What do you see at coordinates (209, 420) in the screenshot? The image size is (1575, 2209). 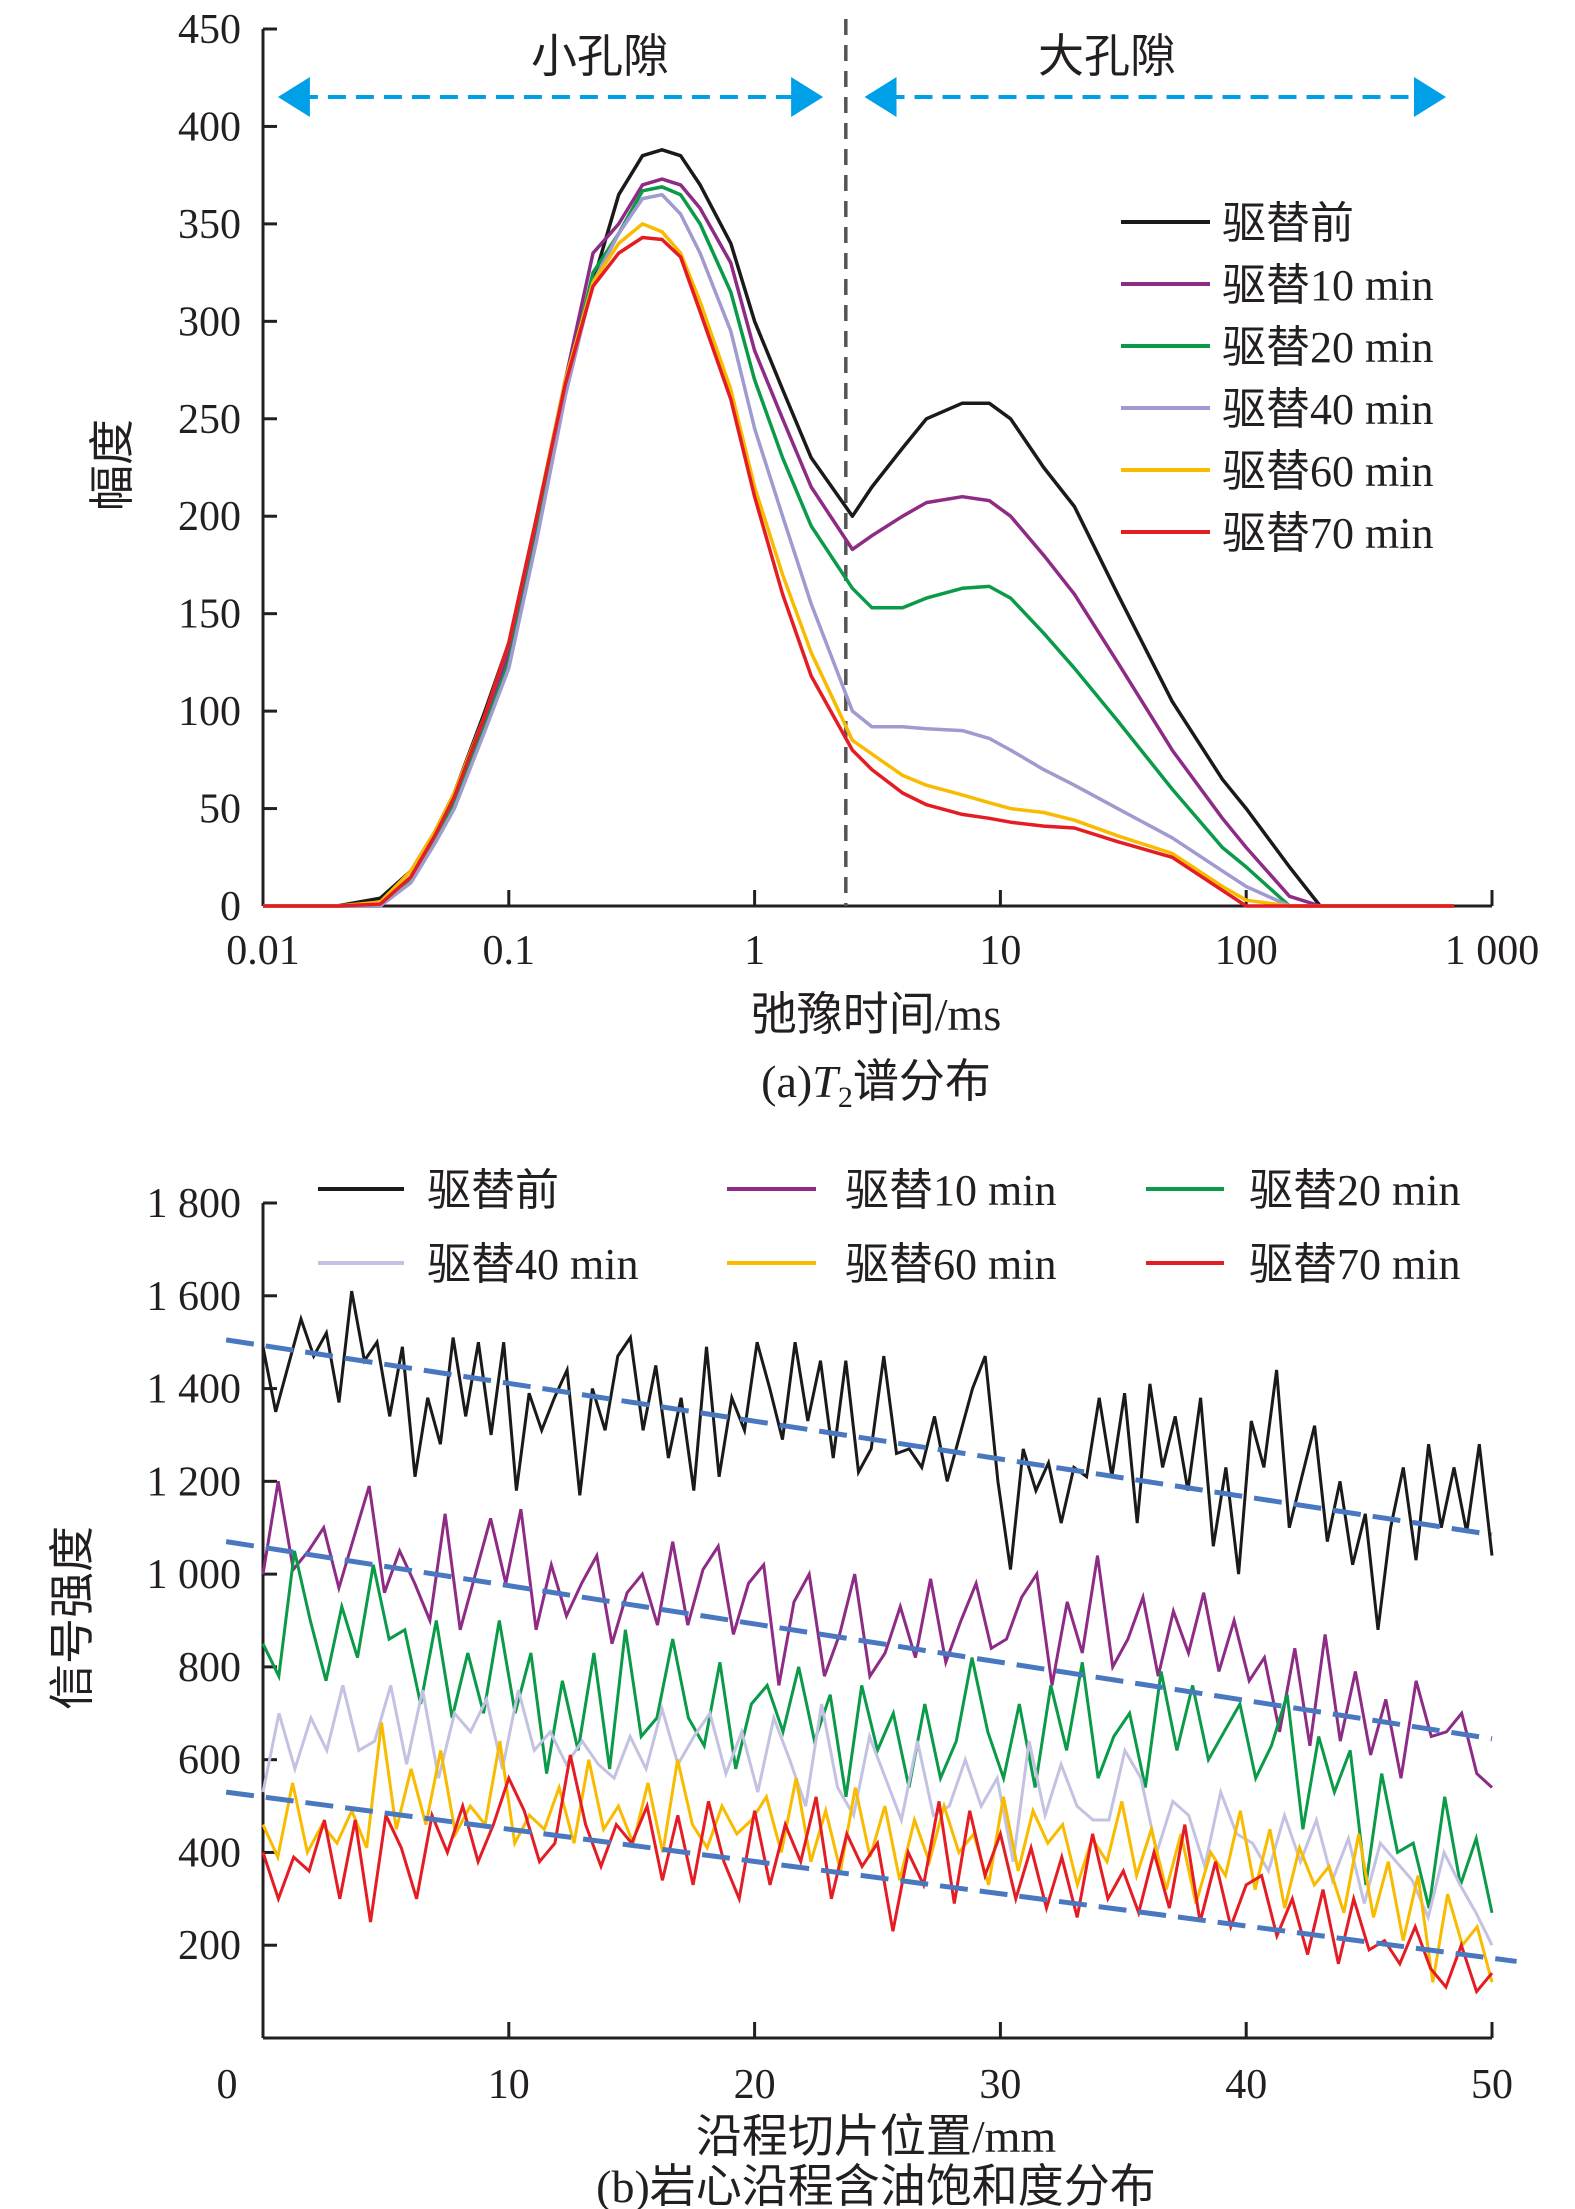 I see `y-tick-label: 250` at bounding box center [209, 420].